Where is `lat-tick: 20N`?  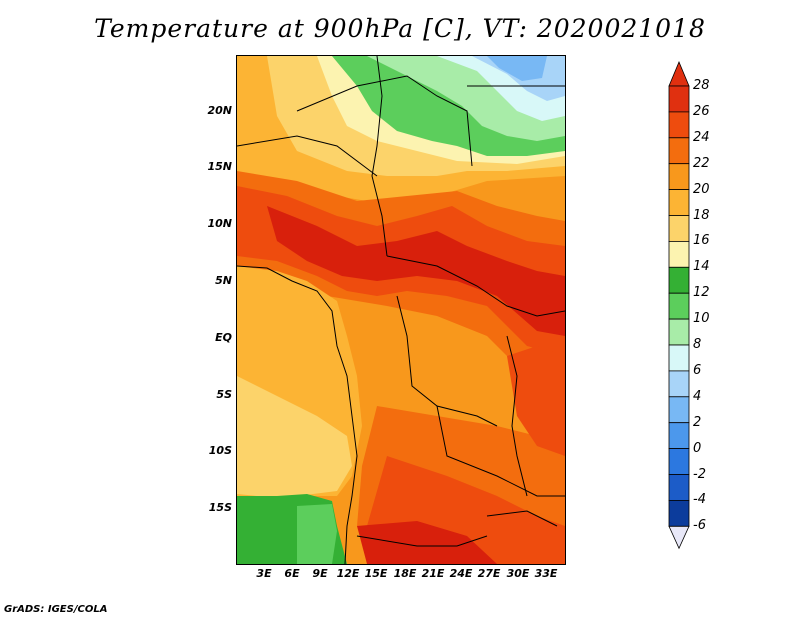 lat-tick: 20N is located at coordinates (219, 110).